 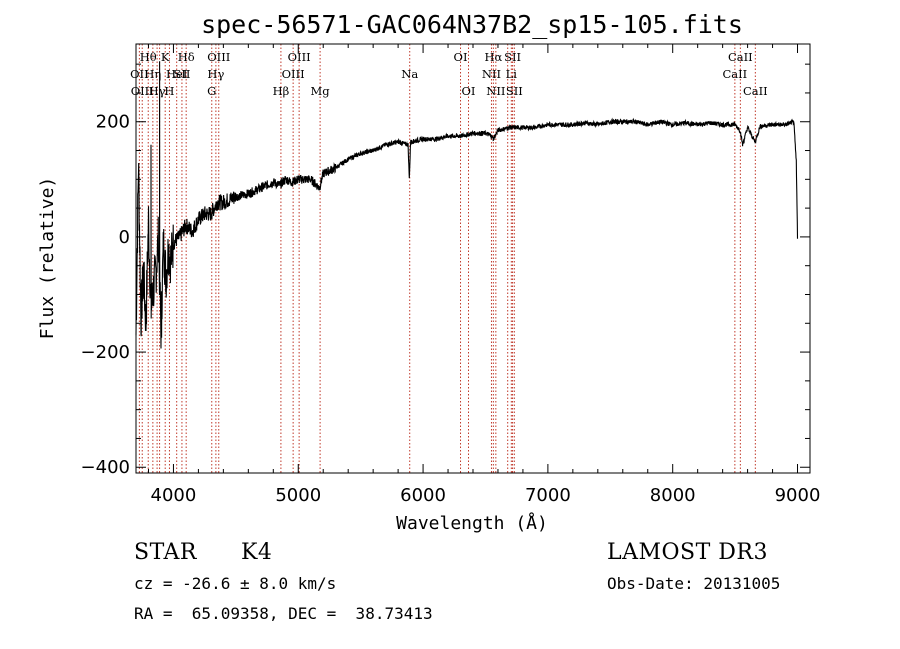 What do you see at coordinates (423, 495) in the screenshot?
I see `x-tick-label: 6000` at bounding box center [423, 495].